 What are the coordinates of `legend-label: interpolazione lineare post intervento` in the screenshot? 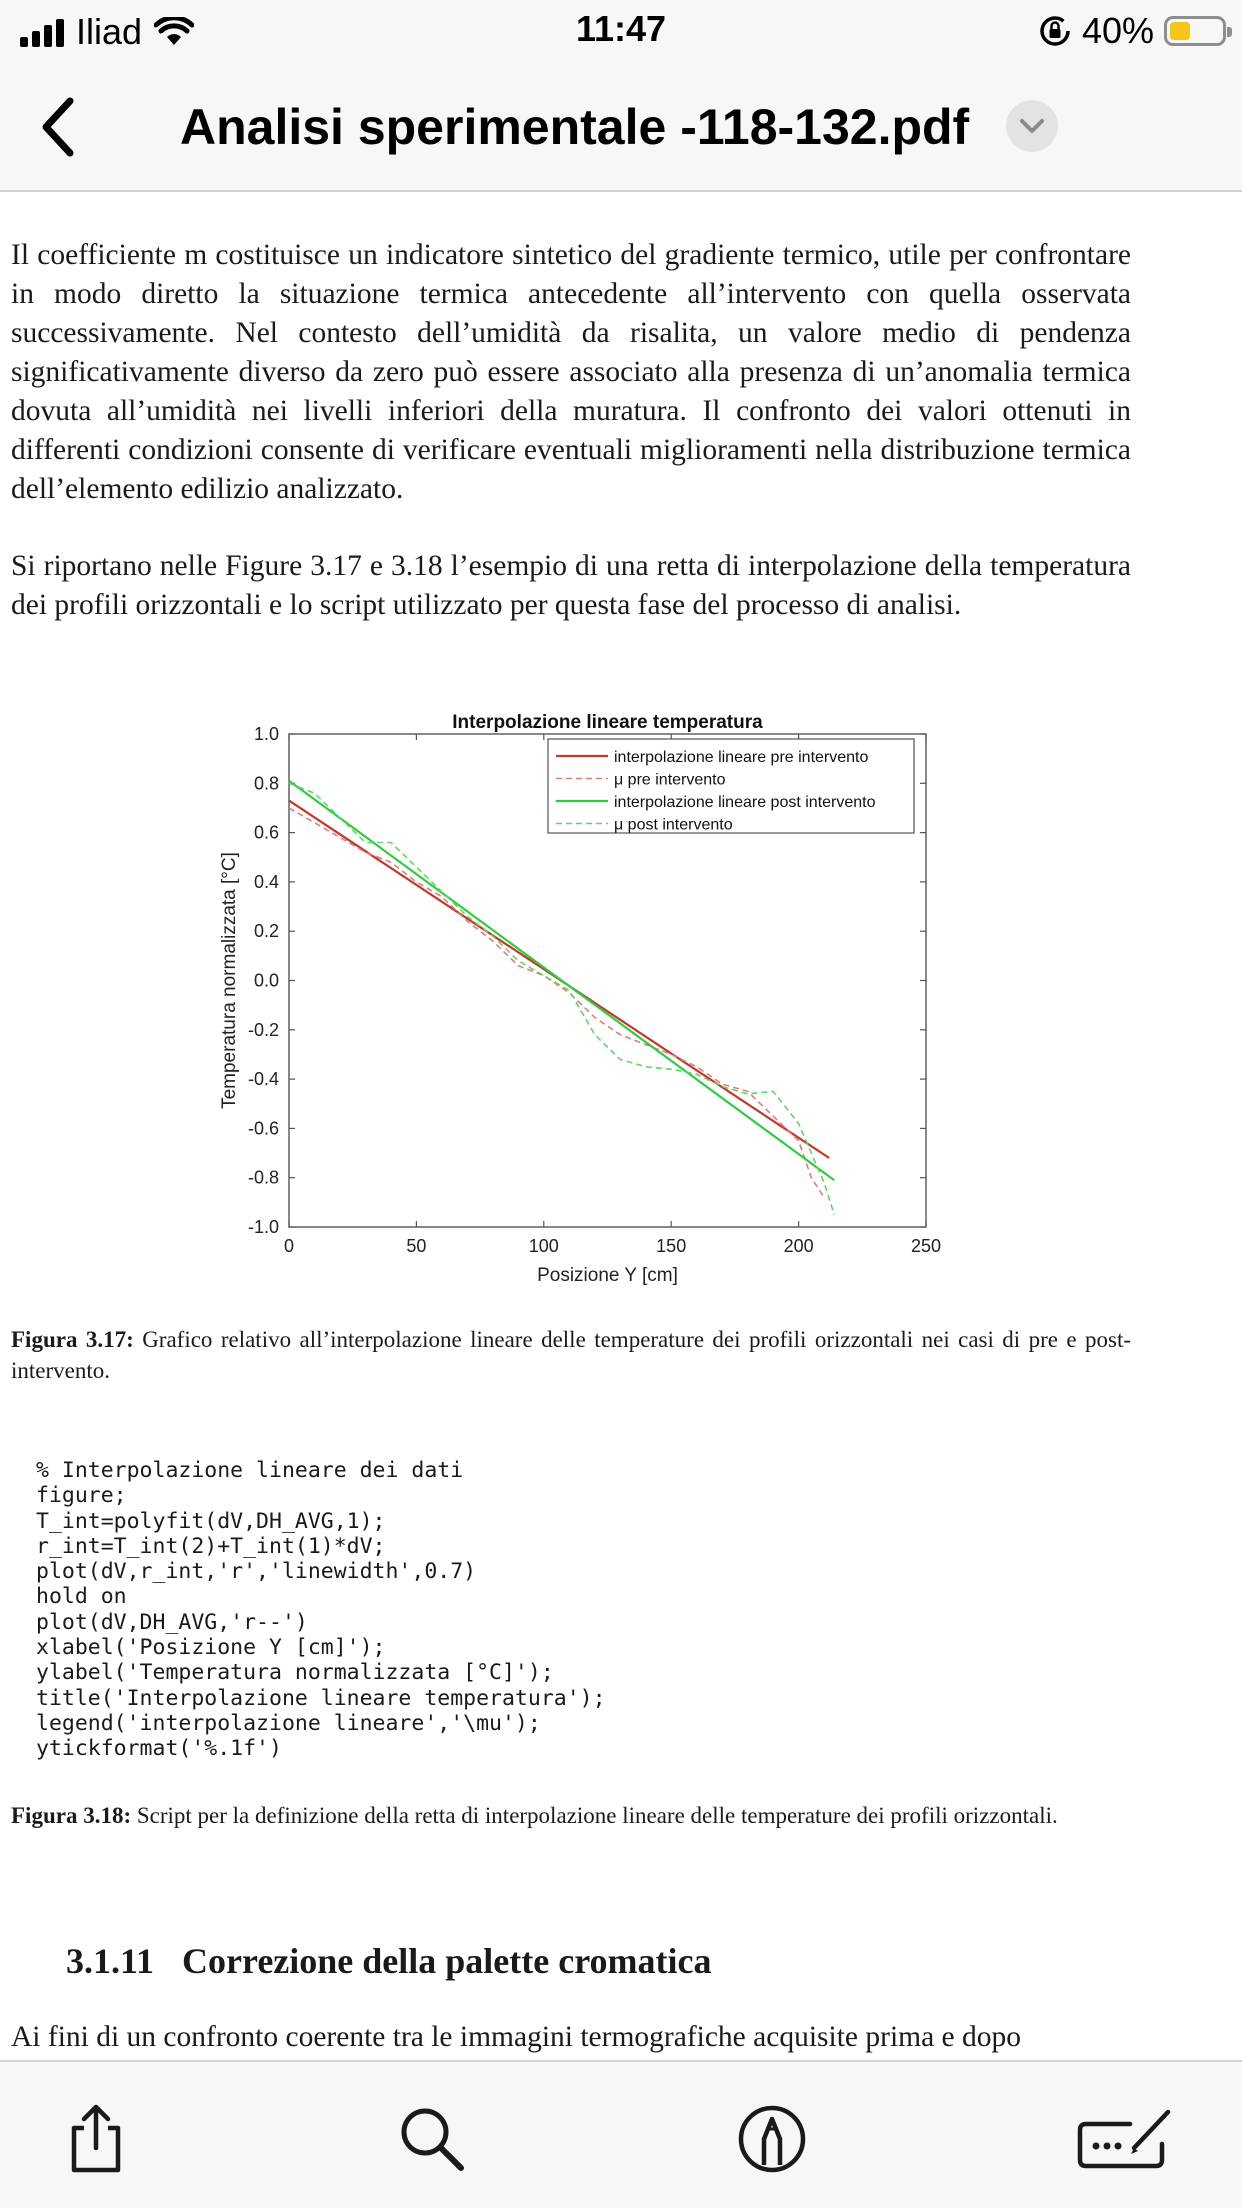 It's located at (745, 802).